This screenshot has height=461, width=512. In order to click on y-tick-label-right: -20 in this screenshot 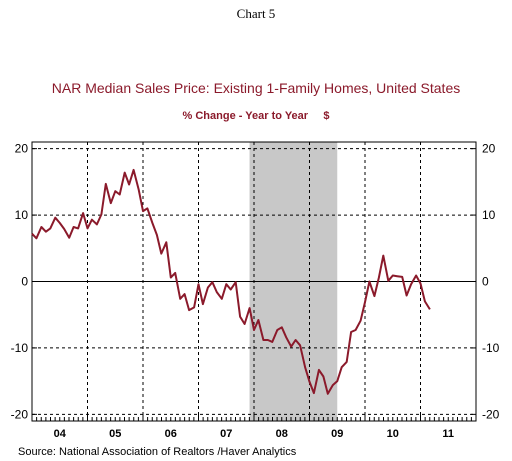, I will do `click(491, 414)`.